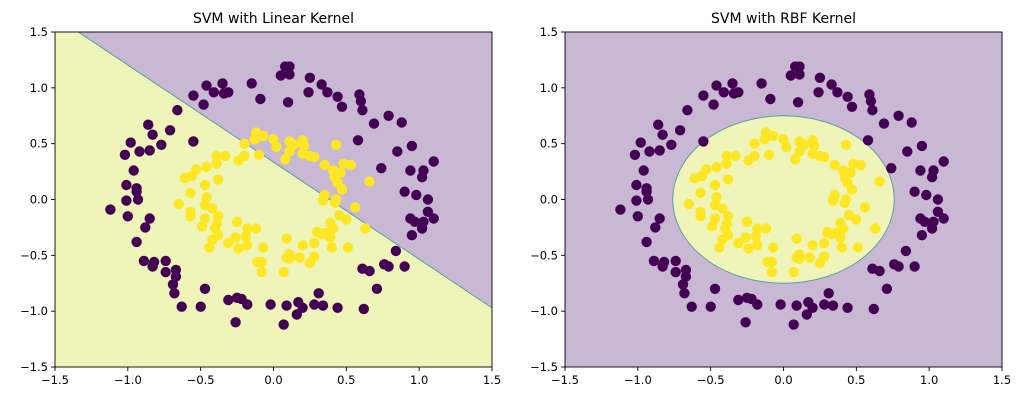 The width and height of the screenshot is (1024, 402). I want to click on x-tick-label: 1.0, so click(419, 380).